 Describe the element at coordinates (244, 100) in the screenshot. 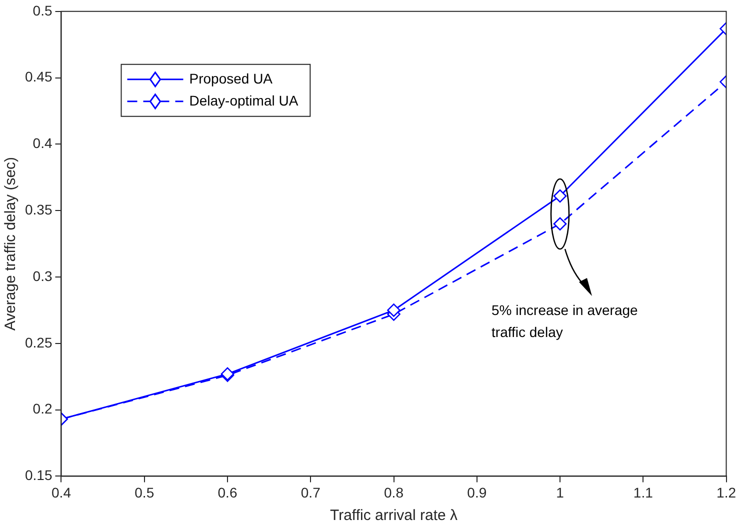

I see `legend-label: Delay-optimal UA` at that location.